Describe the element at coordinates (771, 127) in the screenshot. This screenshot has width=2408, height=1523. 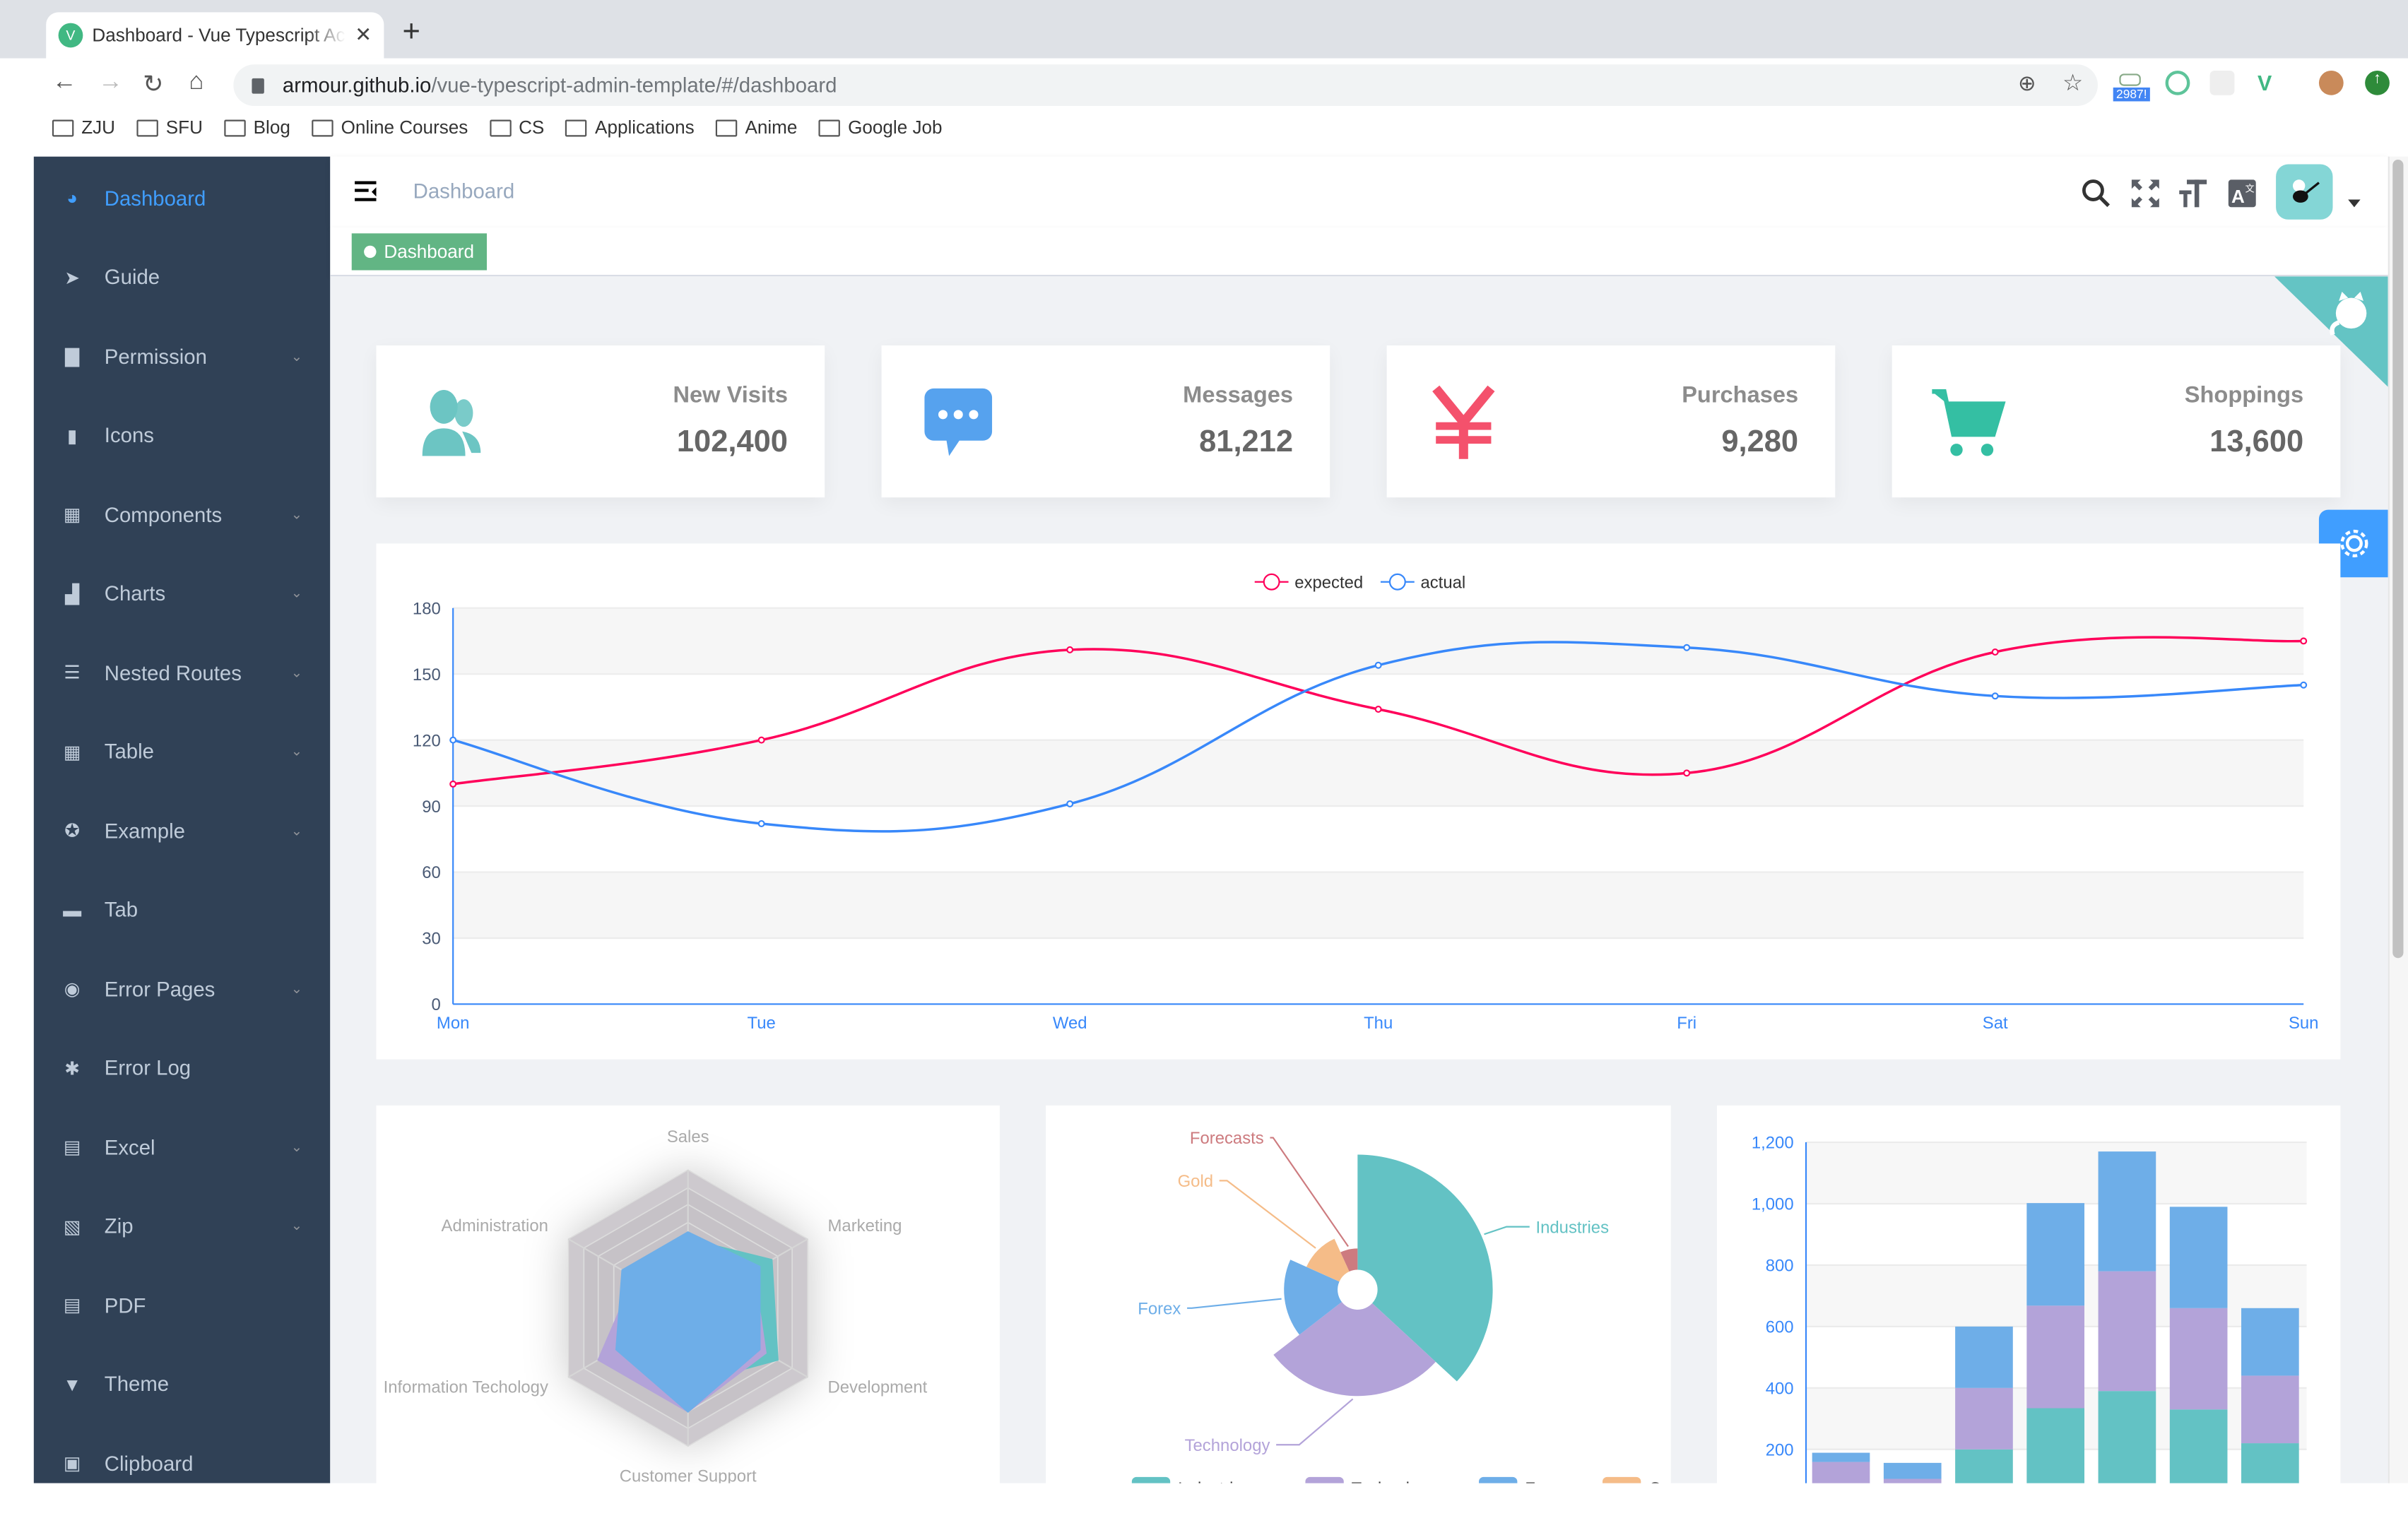
I see `bookmark-label: Anime` at that location.